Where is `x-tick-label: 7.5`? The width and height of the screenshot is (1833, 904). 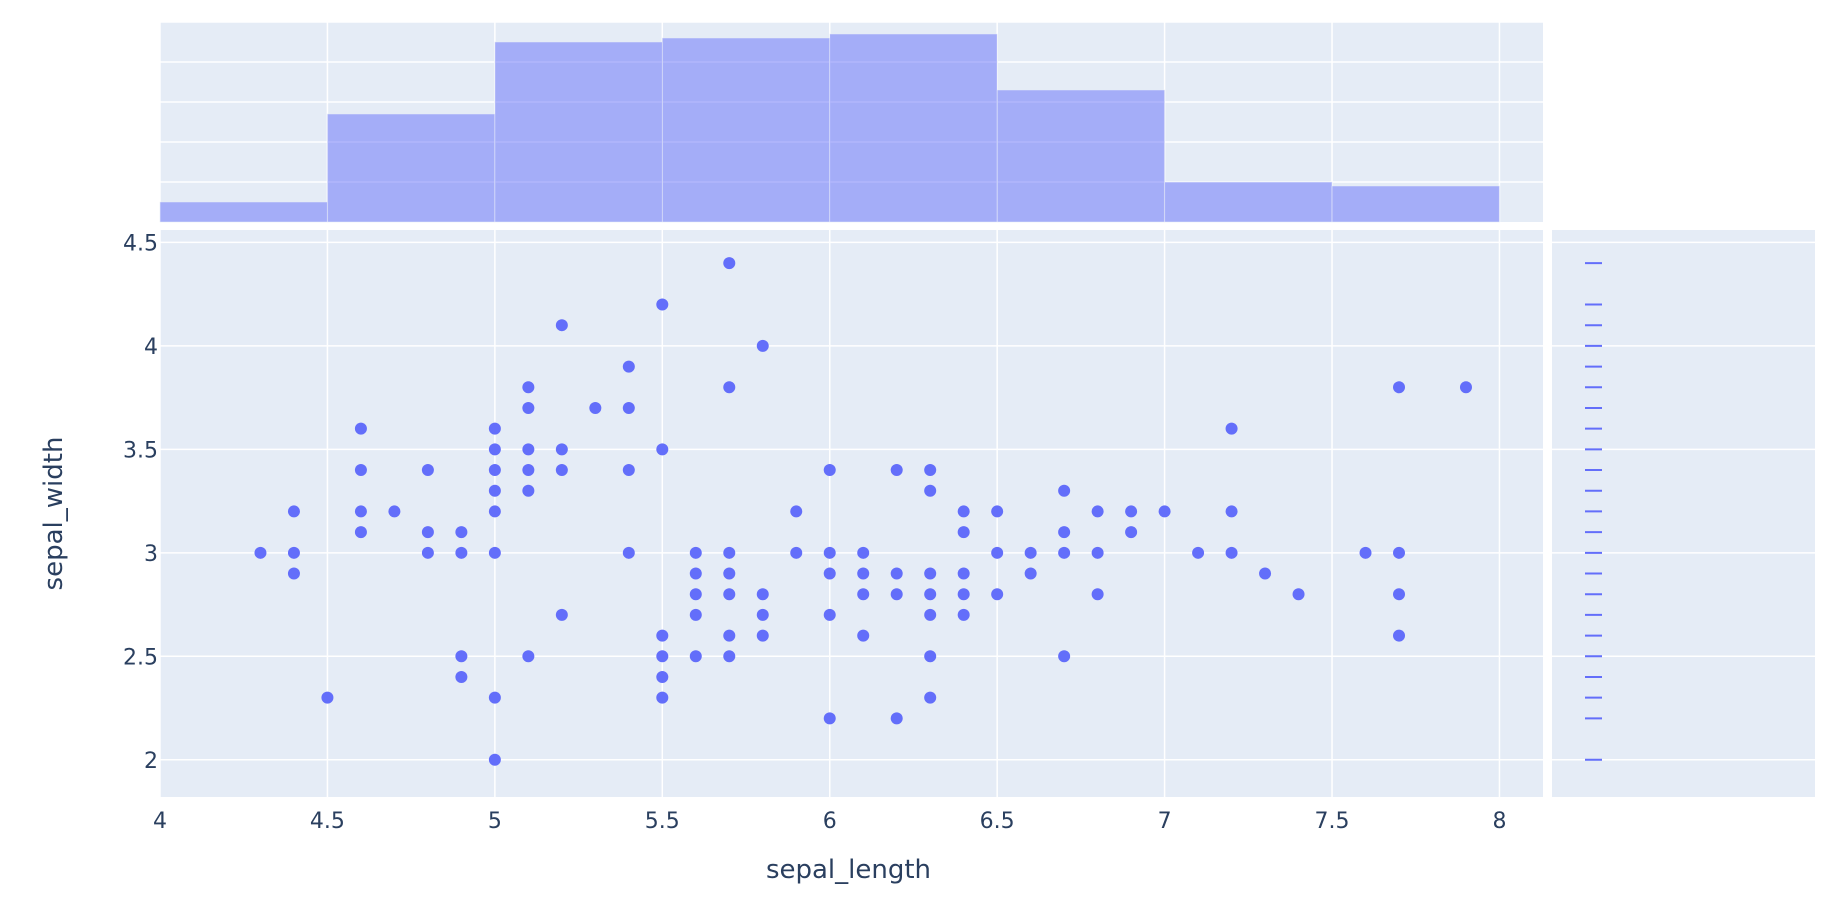
x-tick-label: 7.5 is located at coordinates (1332, 821).